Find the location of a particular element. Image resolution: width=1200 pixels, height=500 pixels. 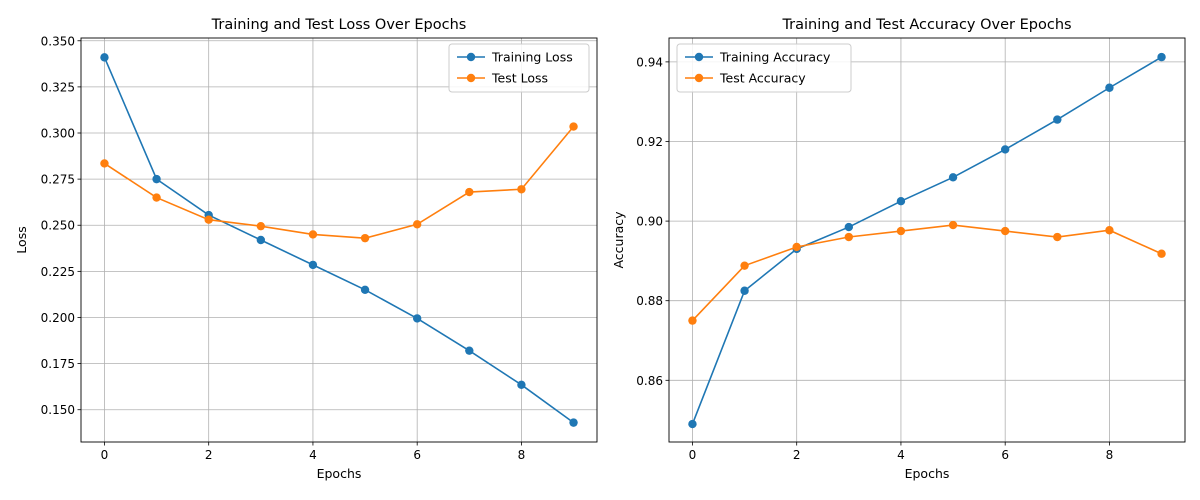

legend: Training Loss Test Loss is located at coordinates (519, 68).